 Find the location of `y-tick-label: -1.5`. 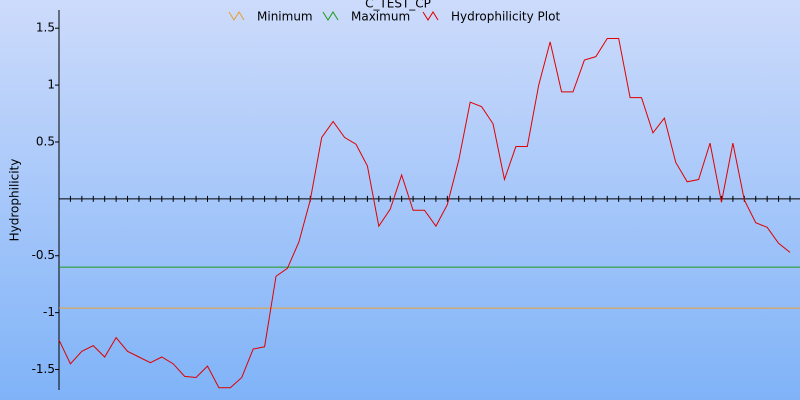

y-tick-label: -1.5 is located at coordinates (43, 369).